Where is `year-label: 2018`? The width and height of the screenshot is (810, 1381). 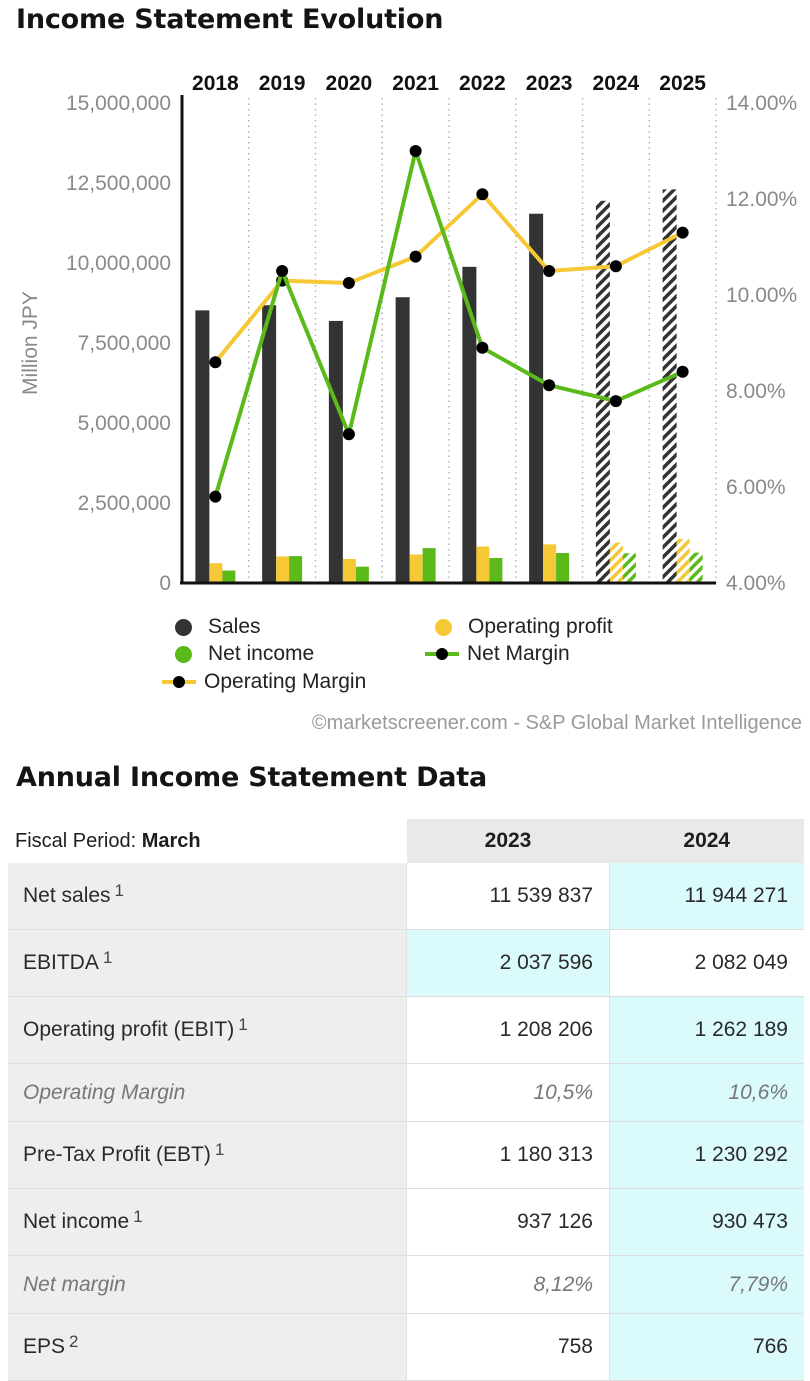 year-label: 2018 is located at coordinates (215, 83).